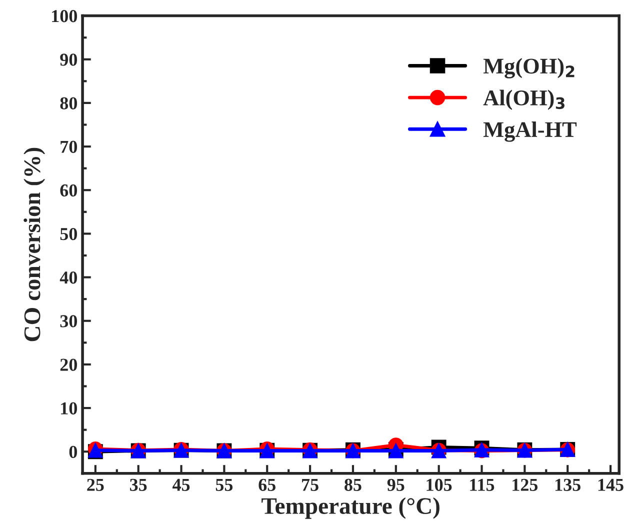  Describe the element at coordinates (568, 484) in the screenshot. I see `x-tick-label: 135` at that location.